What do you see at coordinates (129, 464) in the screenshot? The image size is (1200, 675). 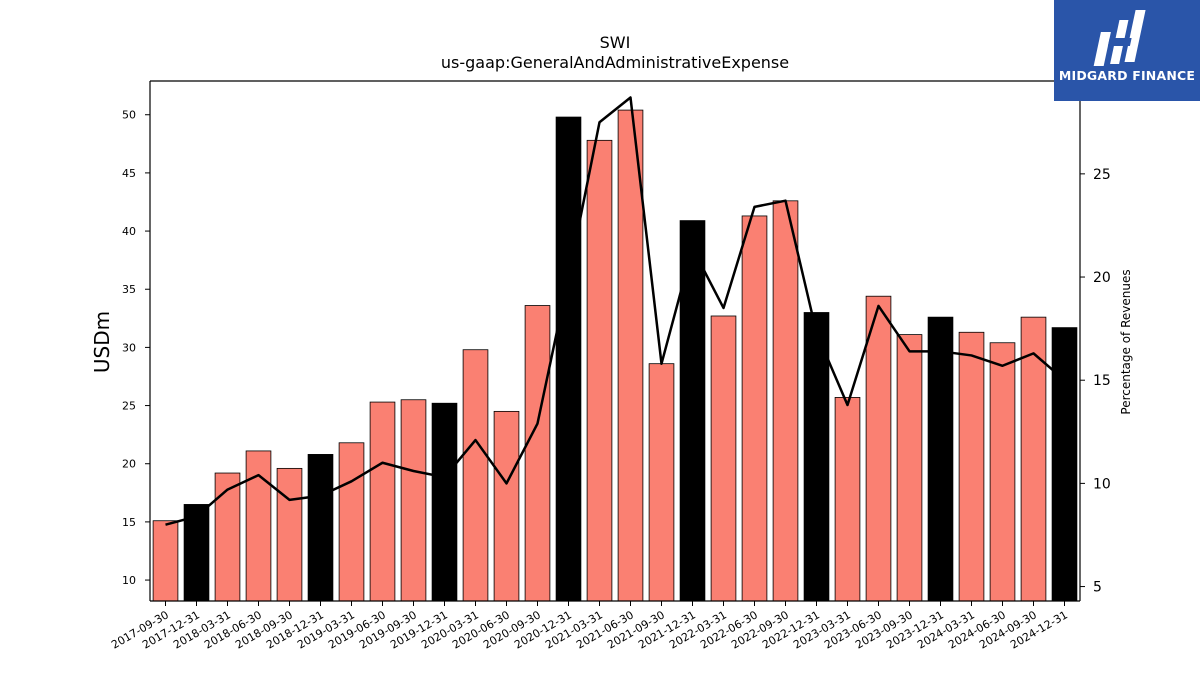 I see `y-tick-label: 20` at bounding box center [129, 464].